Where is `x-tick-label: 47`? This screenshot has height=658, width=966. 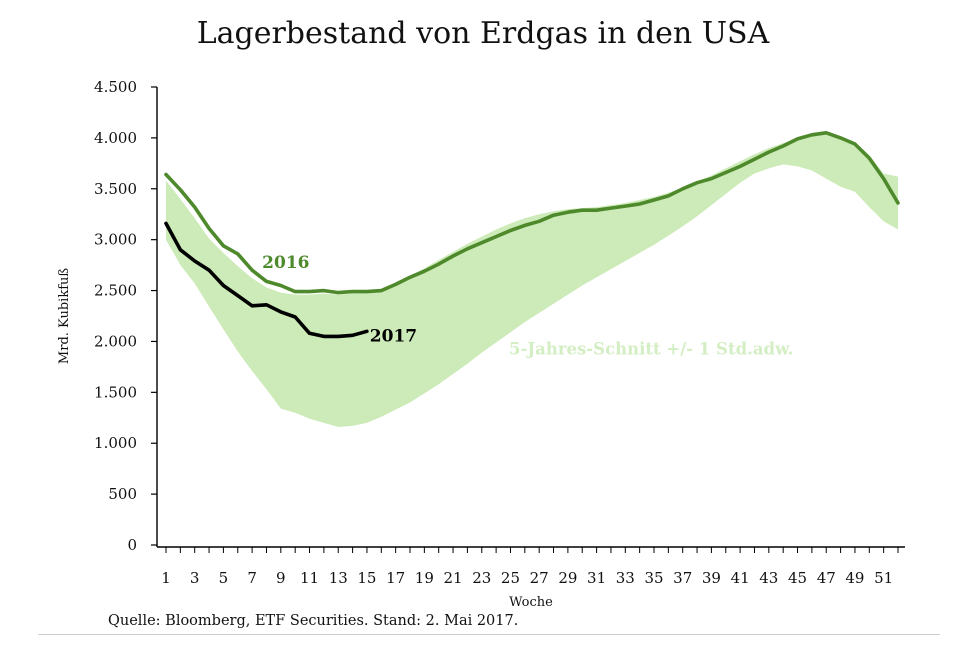 x-tick-label: 47 is located at coordinates (826, 578).